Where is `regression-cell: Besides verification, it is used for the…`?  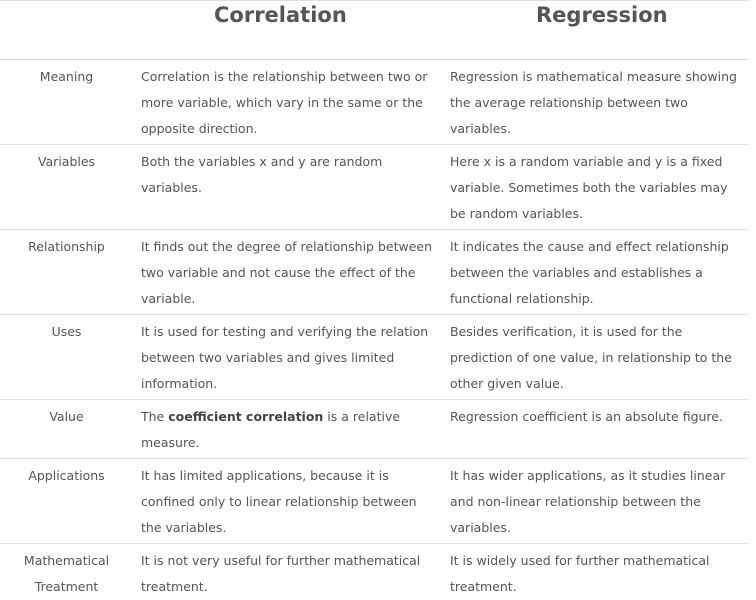 regression-cell: Besides verification, it is used for the… is located at coordinates (595, 357).